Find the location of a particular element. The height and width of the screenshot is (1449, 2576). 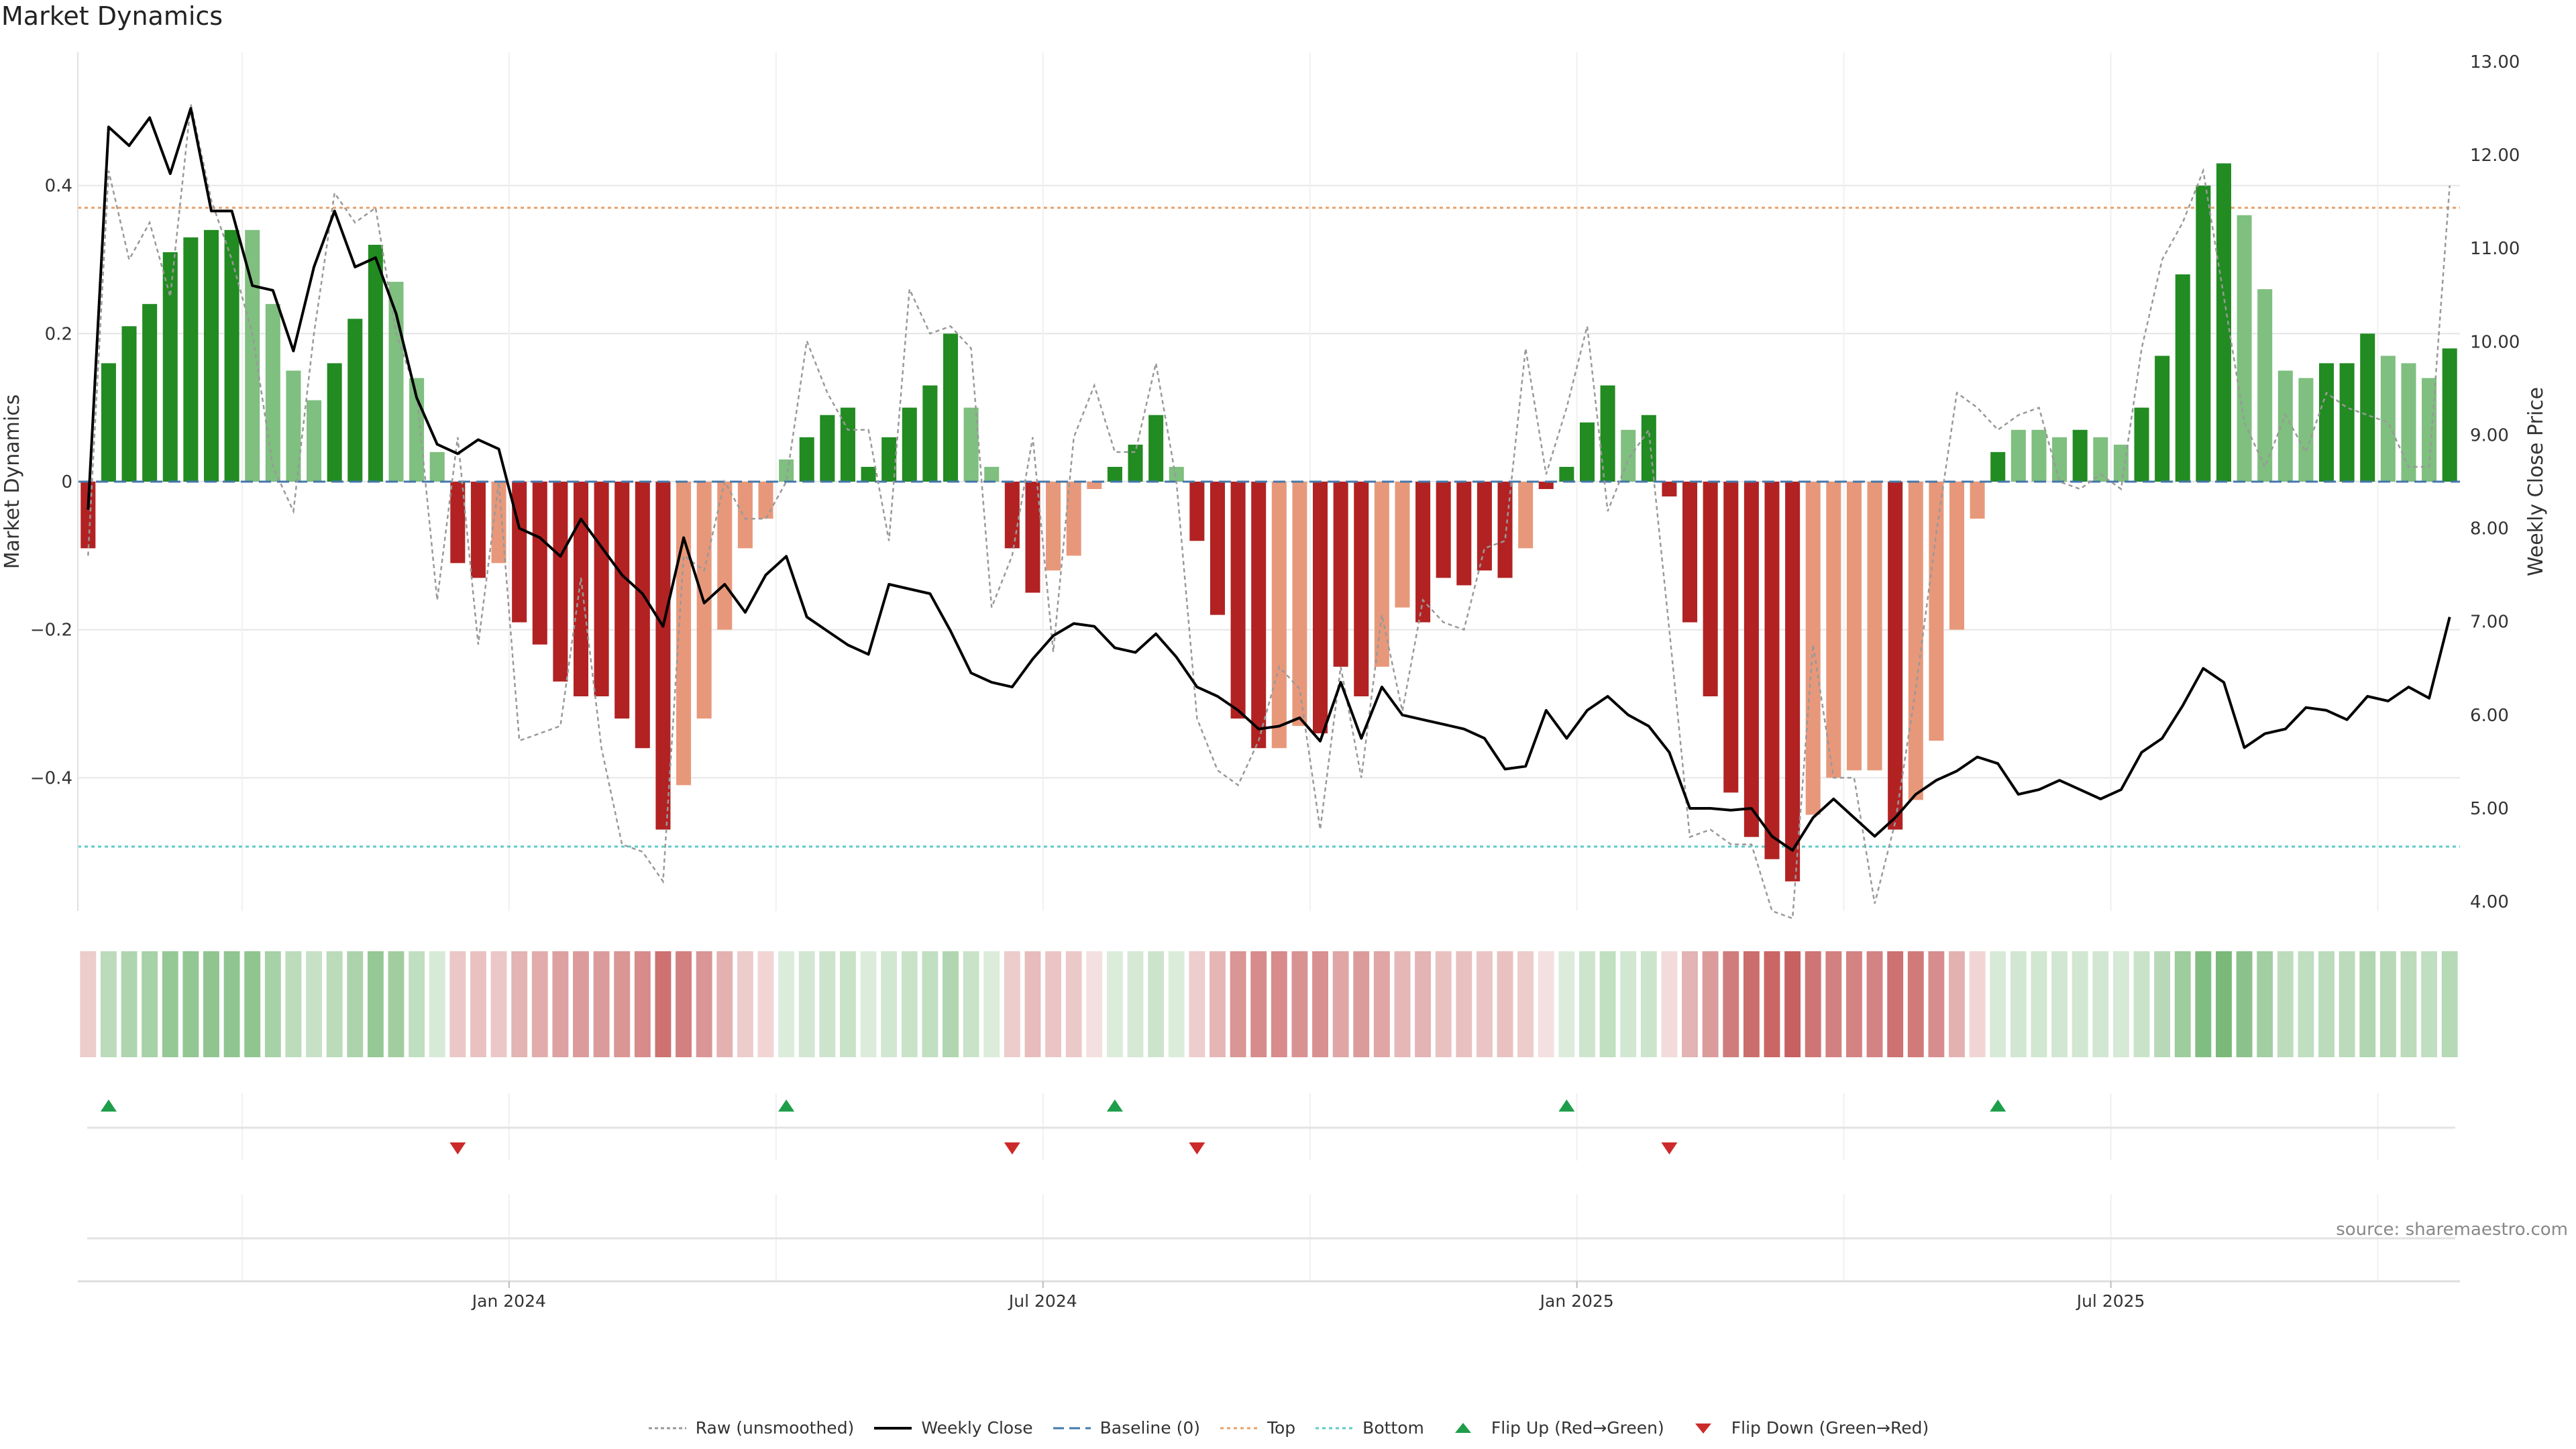

legend-label: Raw (unsmoothed) is located at coordinates (775, 1428).